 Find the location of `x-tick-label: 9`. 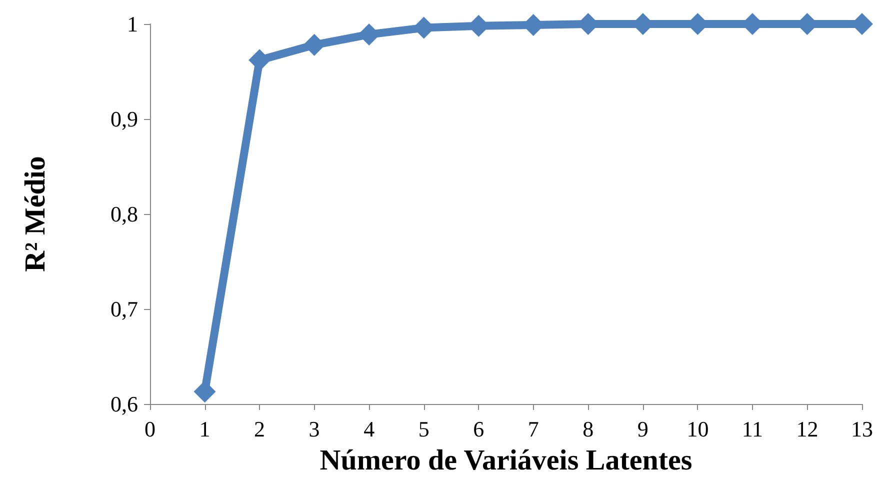

x-tick-label: 9 is located at coordinates (642, 429).